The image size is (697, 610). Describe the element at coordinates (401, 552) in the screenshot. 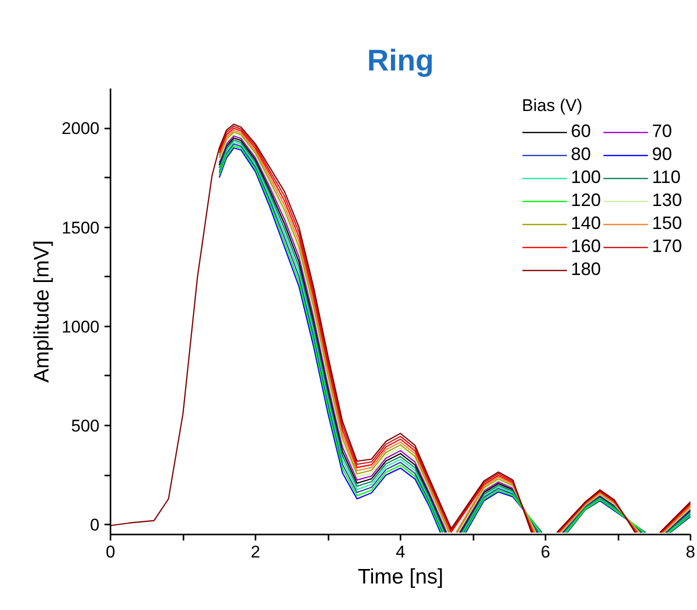

I see `x-tick-label: 4` at that location.